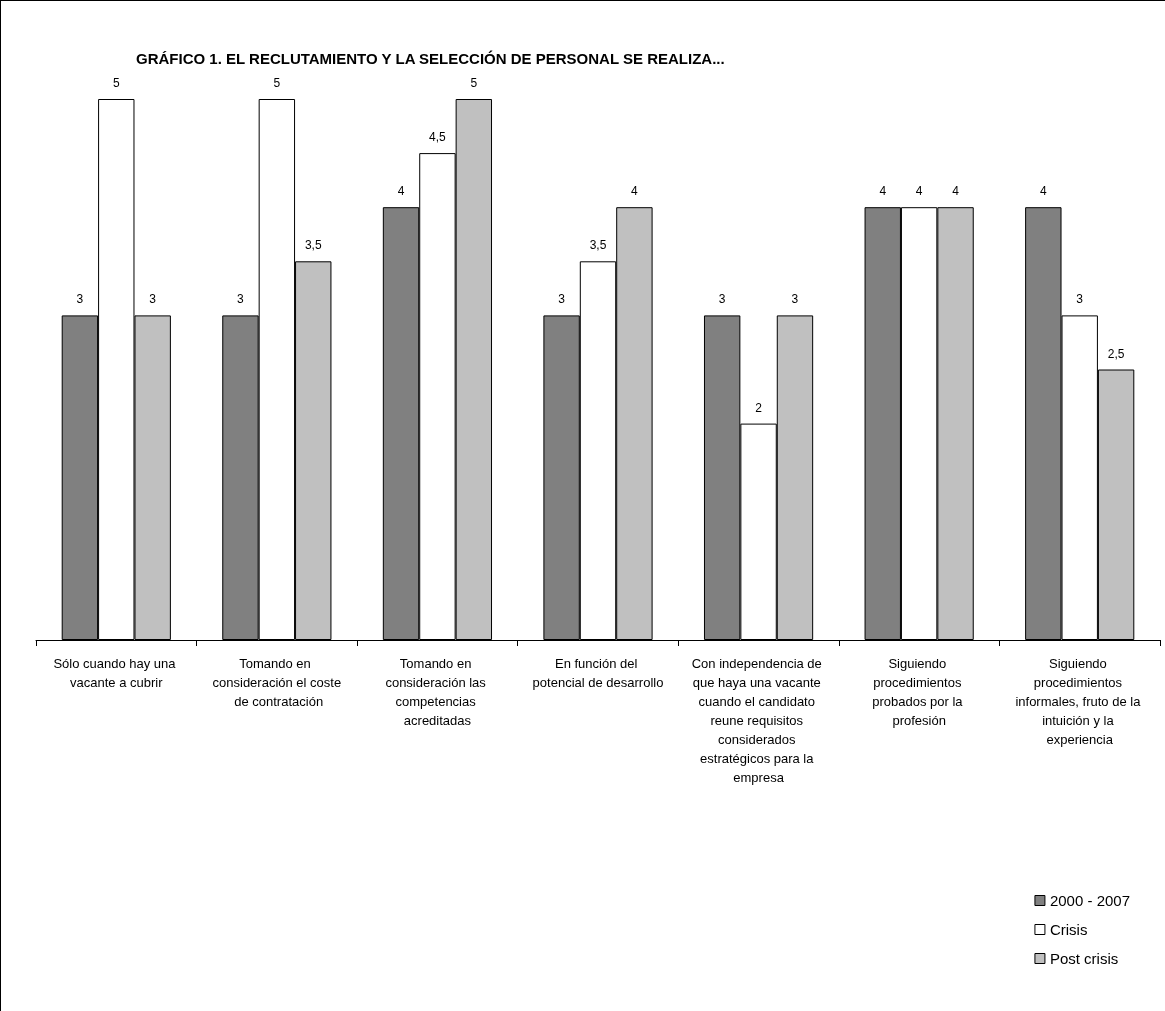  Describe the element at coordinates (759, 407) in the screenshot. I see `data-label: 2` at that location.